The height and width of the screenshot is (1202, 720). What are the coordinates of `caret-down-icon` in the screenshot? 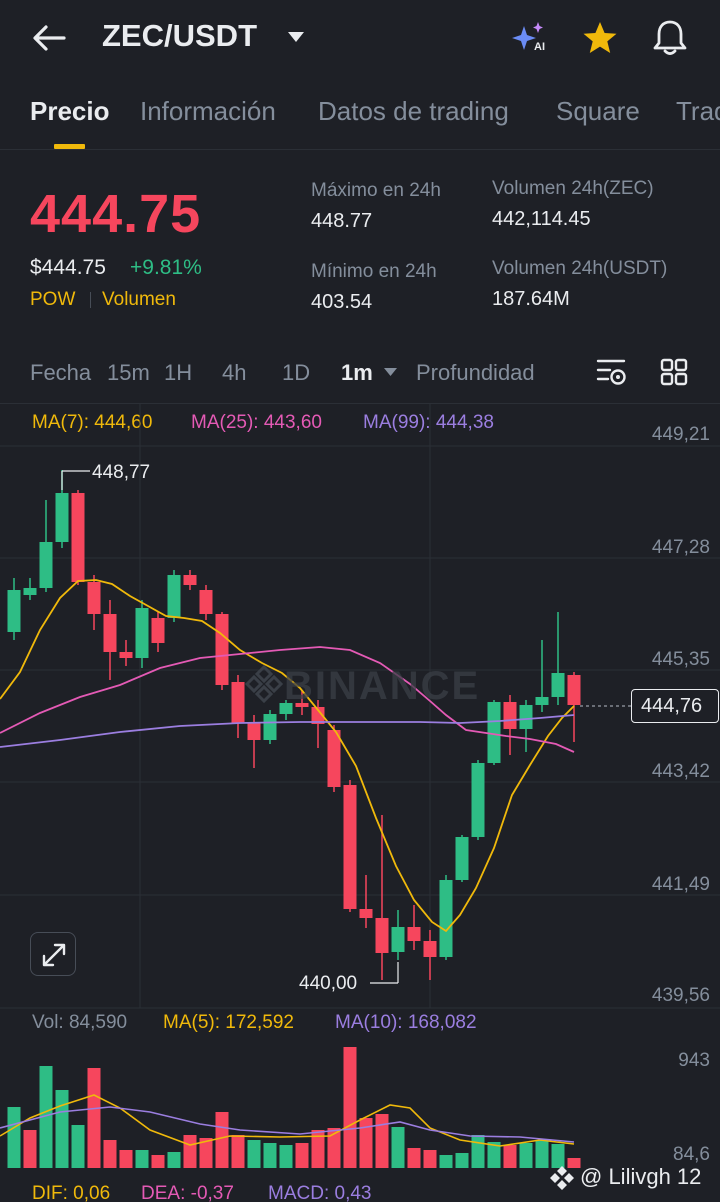 It's located at (296, 37).